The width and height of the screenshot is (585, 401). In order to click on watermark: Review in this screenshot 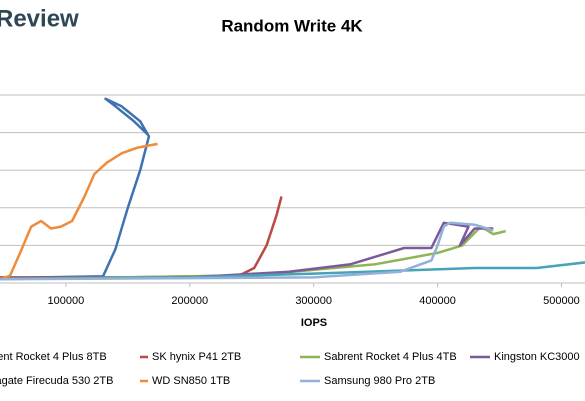, I will do `click(39, 18)`.